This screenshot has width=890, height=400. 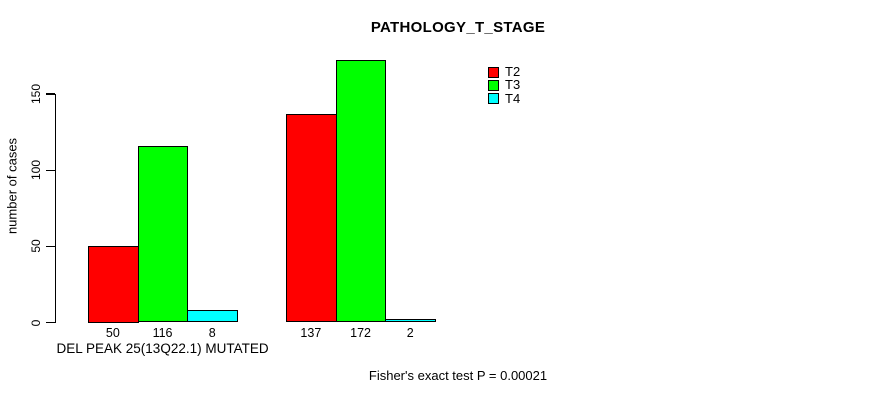 What do you see at coordinates (458, 375) in the screenshot?
I see `stat-annotation: Fisher's exact test P = 0.00021` at bounding box center [458, 375].